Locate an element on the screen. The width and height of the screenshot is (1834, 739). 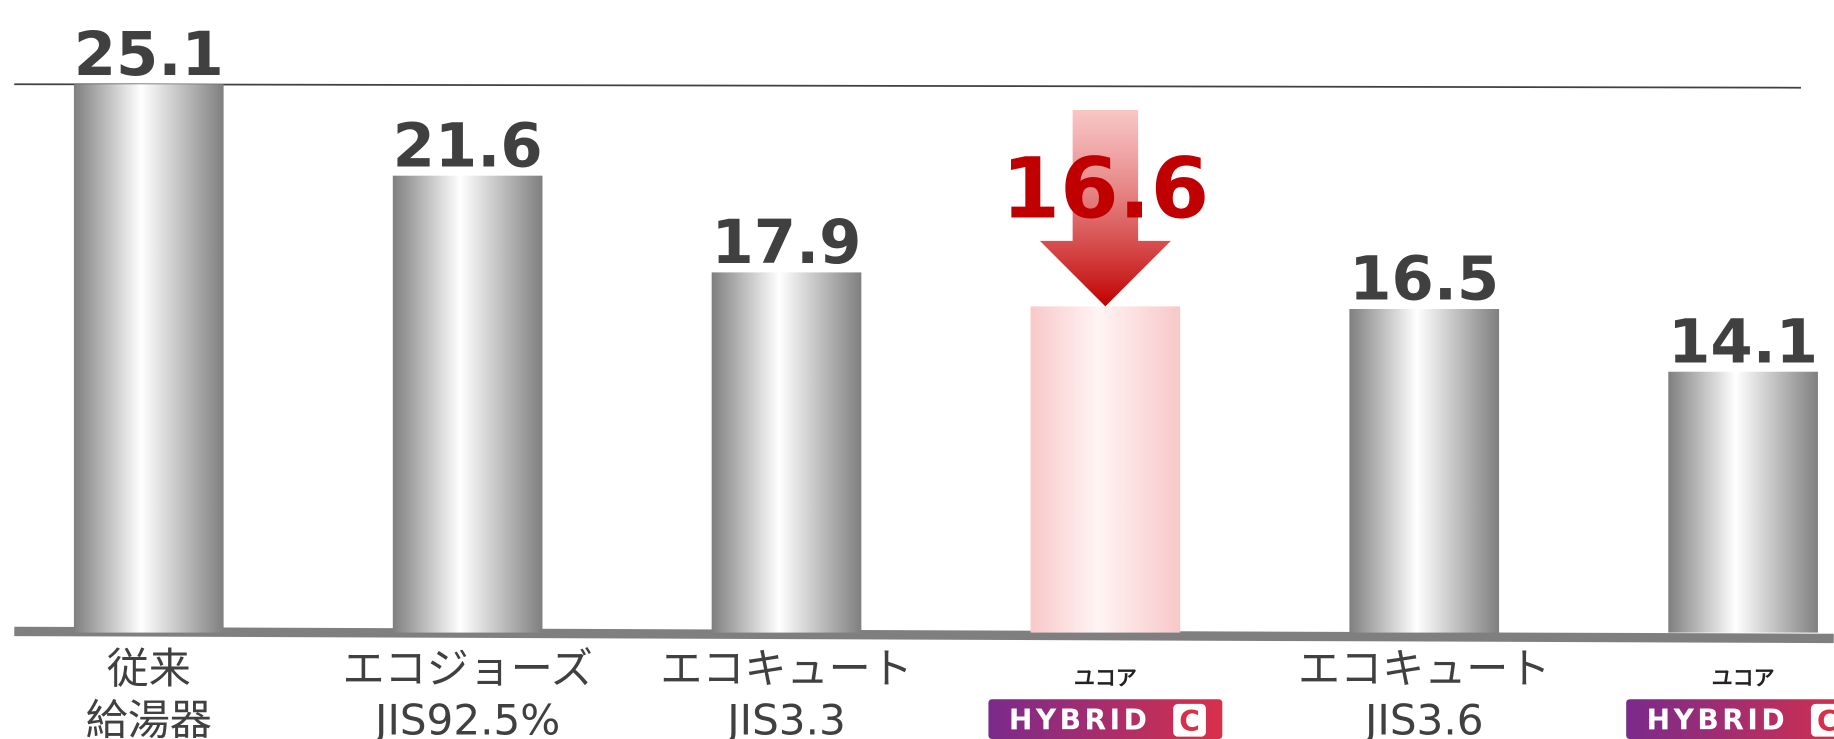
value-label: 14.1 is located at coordinates (1743, 342).